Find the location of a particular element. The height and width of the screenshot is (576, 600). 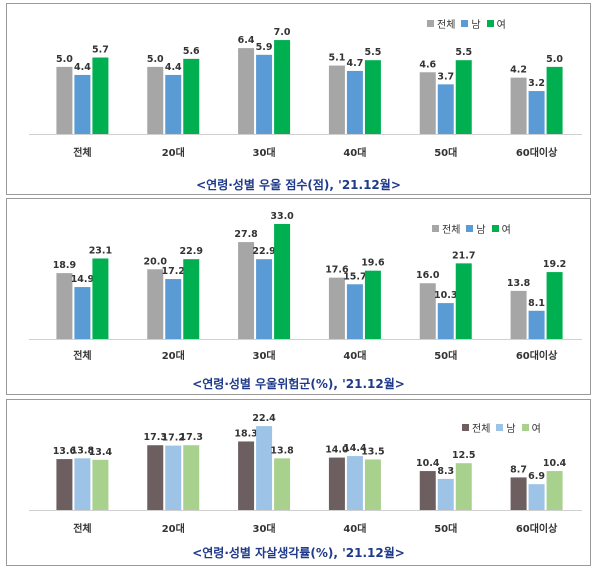

data-label: 13.4 is located at coordinates (101, 452).